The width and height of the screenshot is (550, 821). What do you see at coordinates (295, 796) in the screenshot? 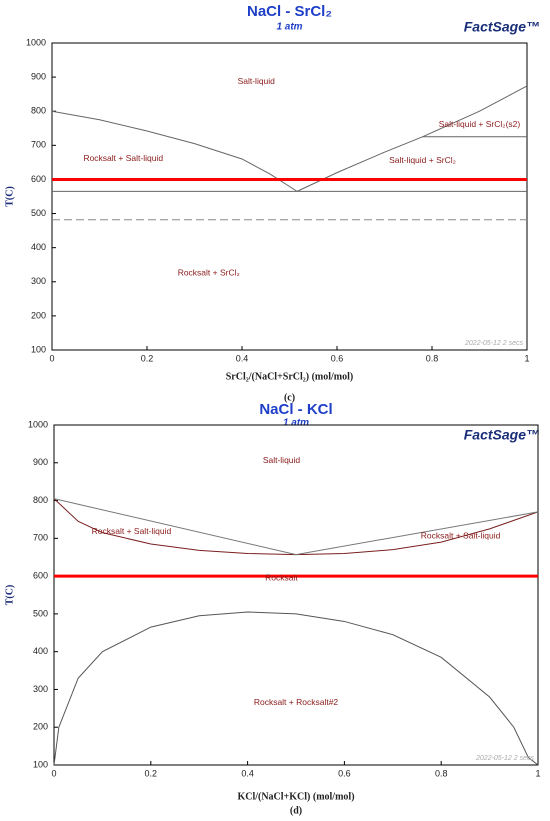
I see `x-axis-label: KCl/(NaCl+KCl) (mol/mol)` at bounding box center [295, 796].